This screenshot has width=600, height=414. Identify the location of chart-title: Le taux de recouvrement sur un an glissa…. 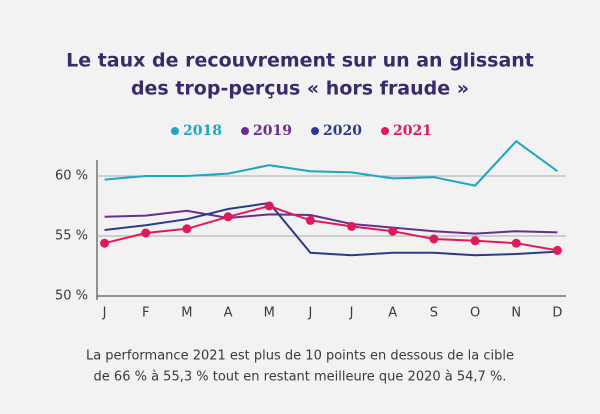
(300, 61).